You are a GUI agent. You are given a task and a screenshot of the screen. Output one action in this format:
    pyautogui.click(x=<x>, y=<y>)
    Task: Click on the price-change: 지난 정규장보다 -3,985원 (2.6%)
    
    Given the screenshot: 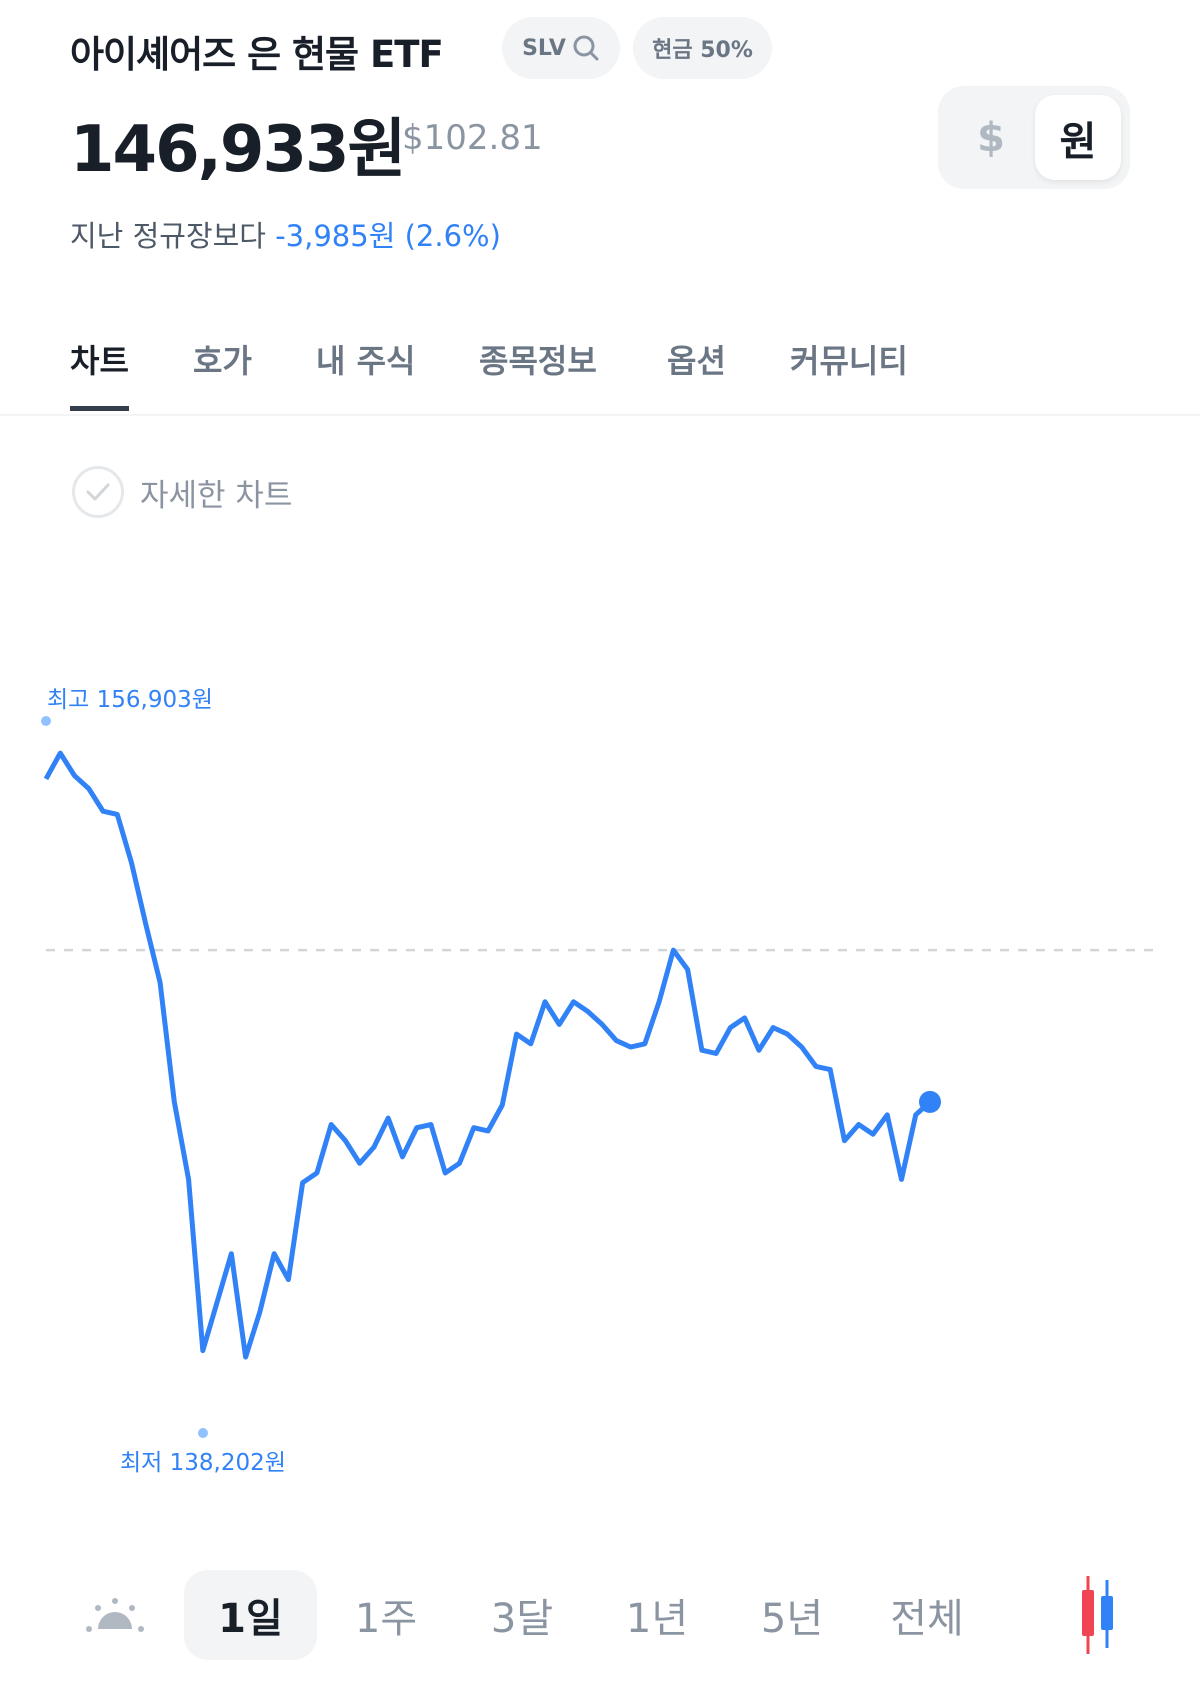 What is the action you would take?
    pyautogui.click(x=285, y=234)
    